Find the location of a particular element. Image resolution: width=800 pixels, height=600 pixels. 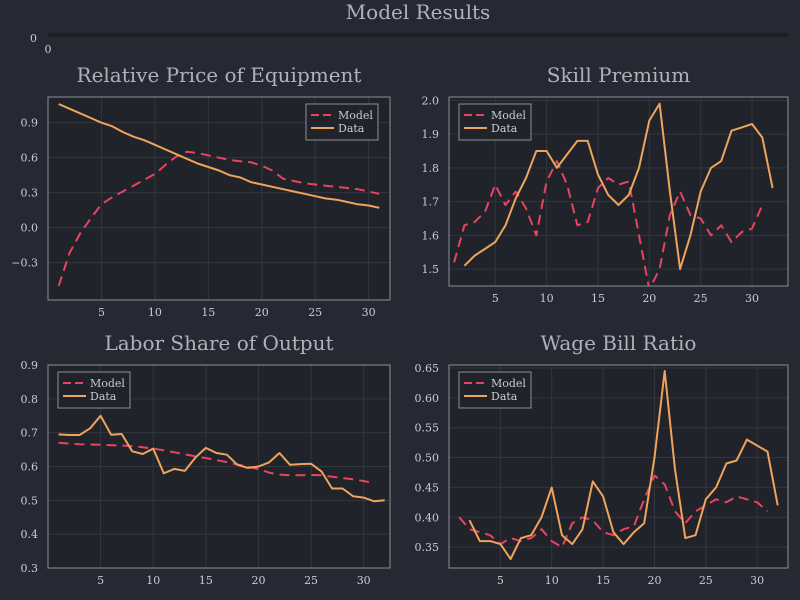

y-tick-label: 0.50 is located at coordinates (427, 458).